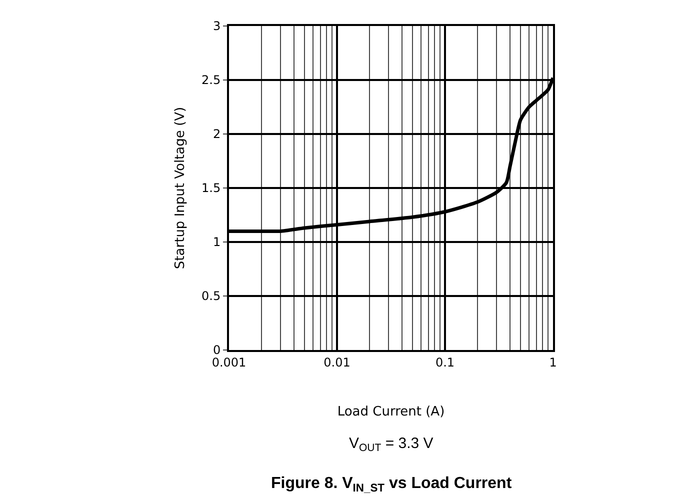 The width and height of the screenshot is (683, 504). What do you see at coordinates (553, 362) in the screenshot?
I see `x-tick-label: 1` at bounding box center [553, 362].